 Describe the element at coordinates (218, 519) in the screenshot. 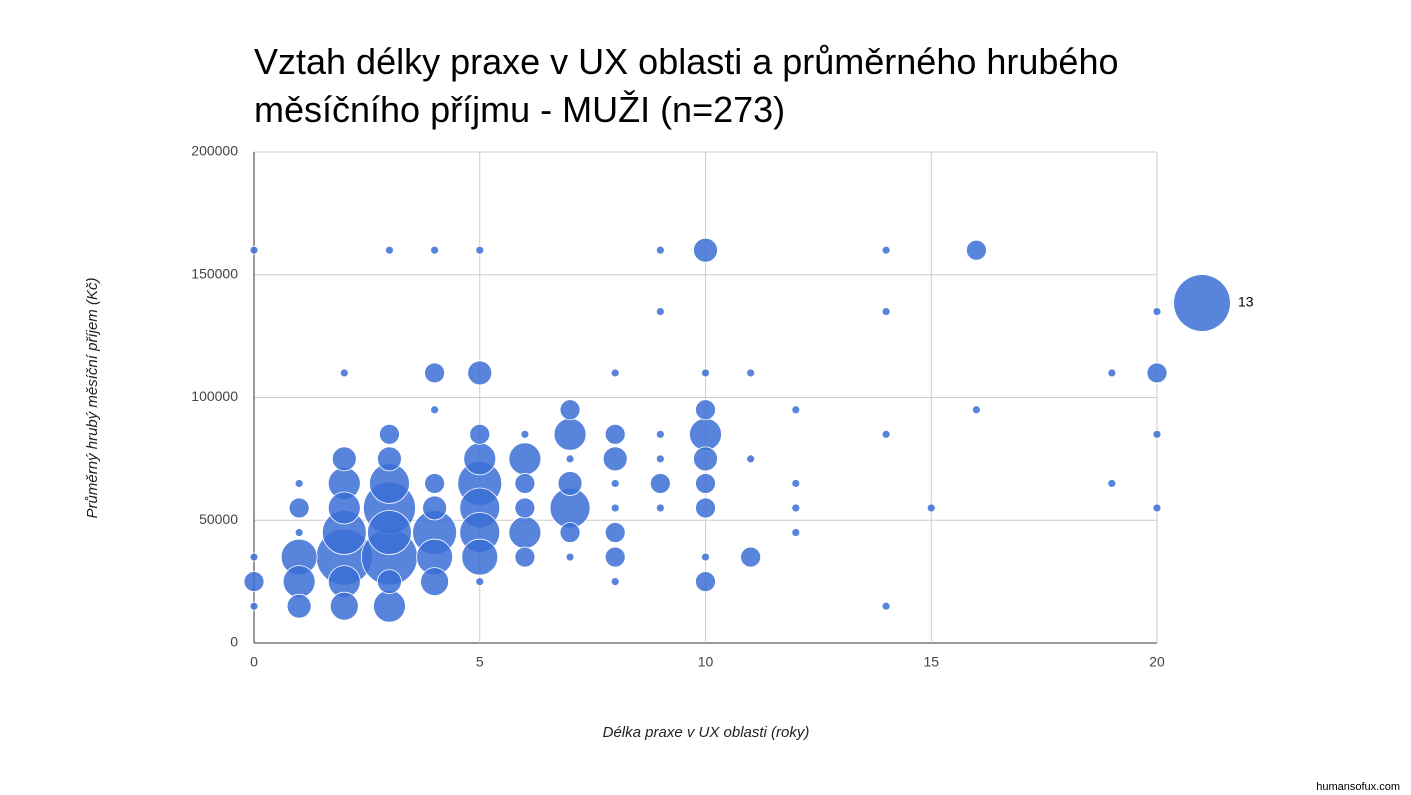

I see `y-tick-label: 50000` at that location.